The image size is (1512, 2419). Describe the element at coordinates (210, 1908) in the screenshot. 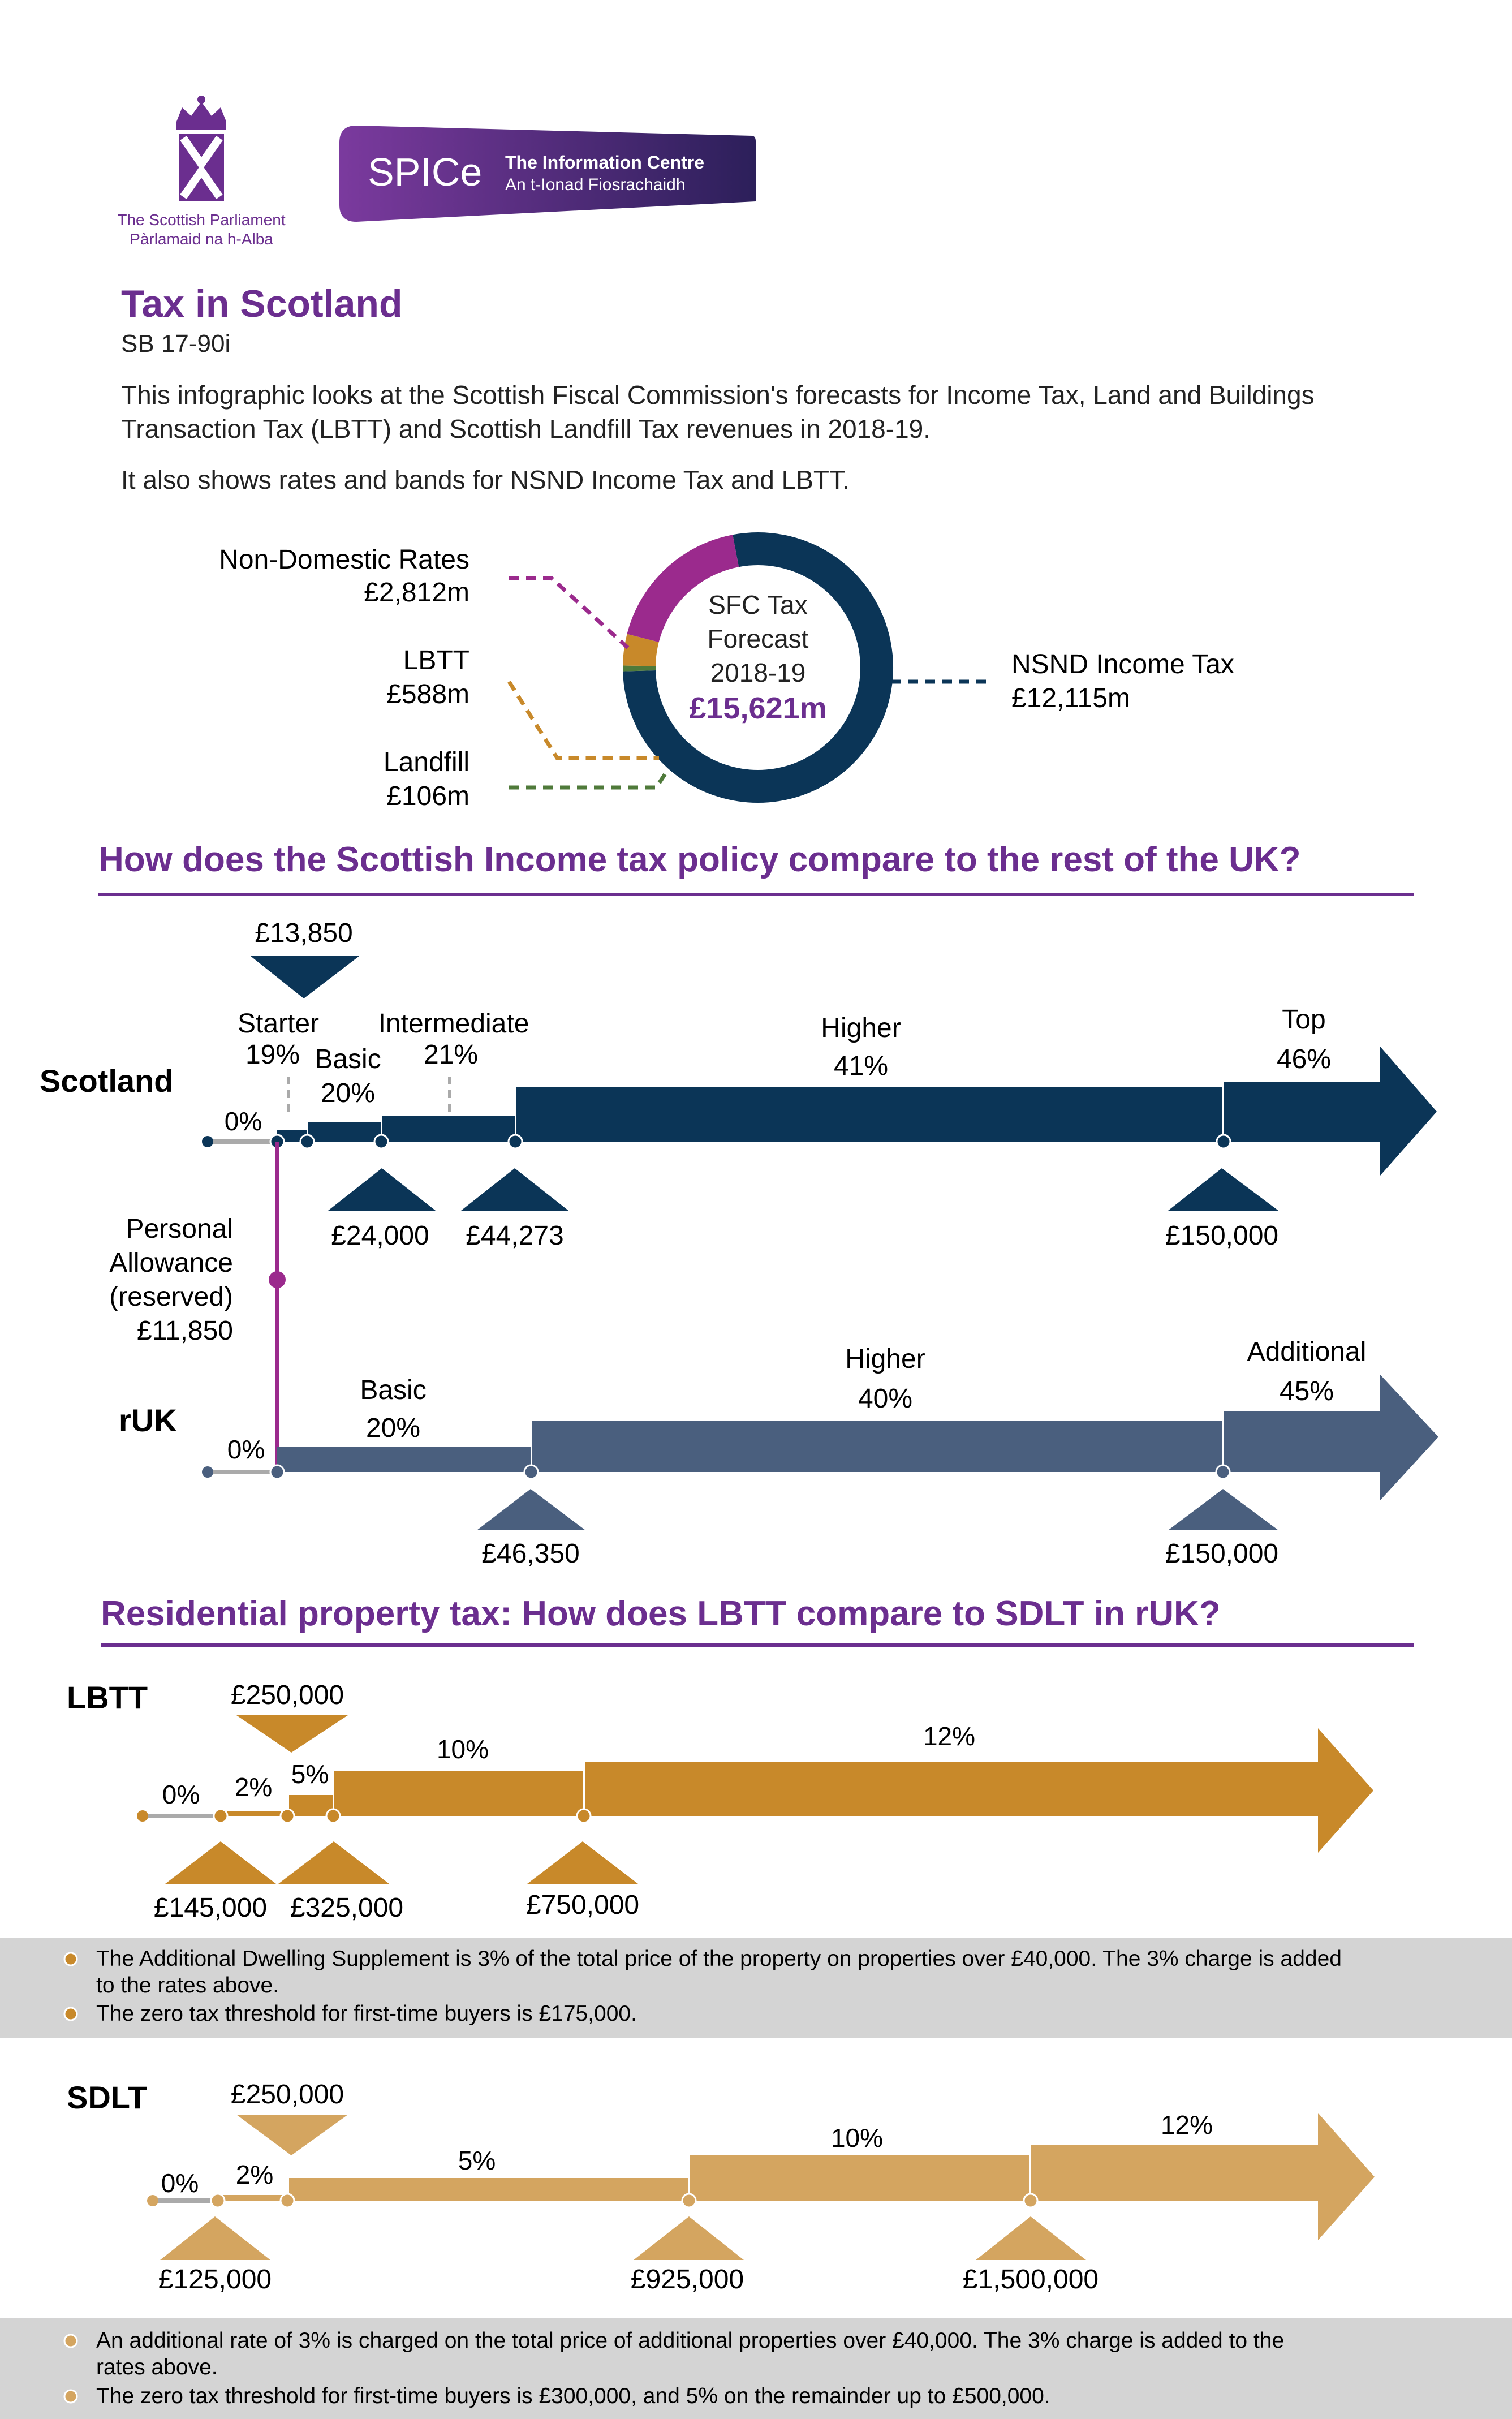

I see `lbtt-threshold-145000: £145,000` at that location.